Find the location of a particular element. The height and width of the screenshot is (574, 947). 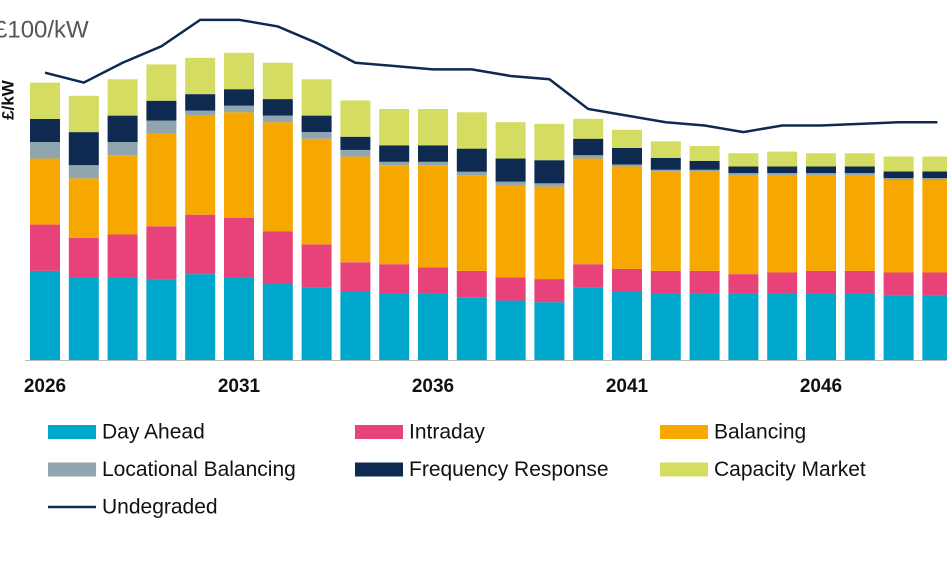

legend-label: Undegraded is located at coordinates (160, 507).